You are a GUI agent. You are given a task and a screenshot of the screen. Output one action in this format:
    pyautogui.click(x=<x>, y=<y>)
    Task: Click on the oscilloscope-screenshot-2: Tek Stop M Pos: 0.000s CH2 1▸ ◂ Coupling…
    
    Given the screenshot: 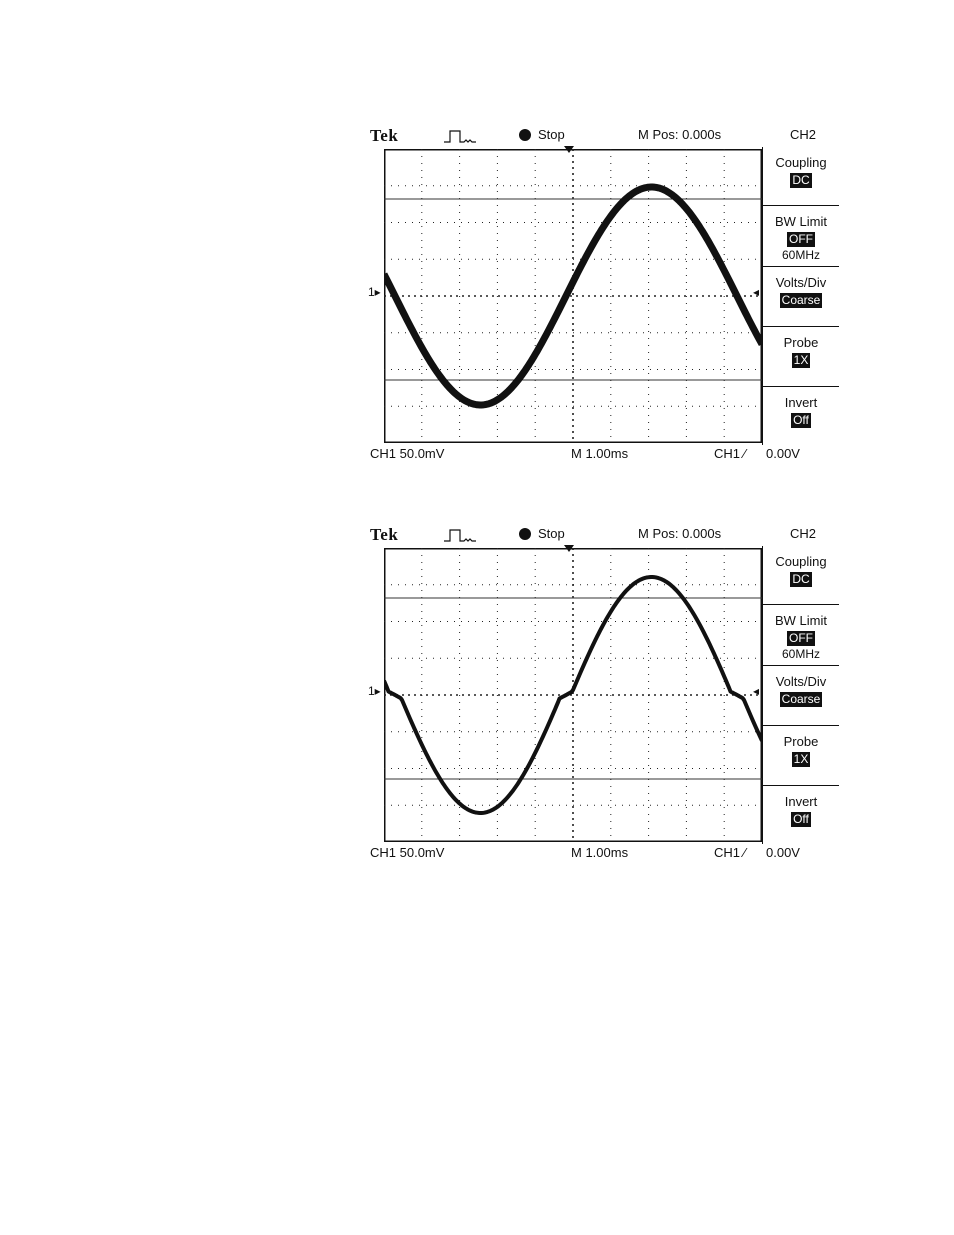 What is the action you would take?
    pyautogui.click(x=603, y=693)
    